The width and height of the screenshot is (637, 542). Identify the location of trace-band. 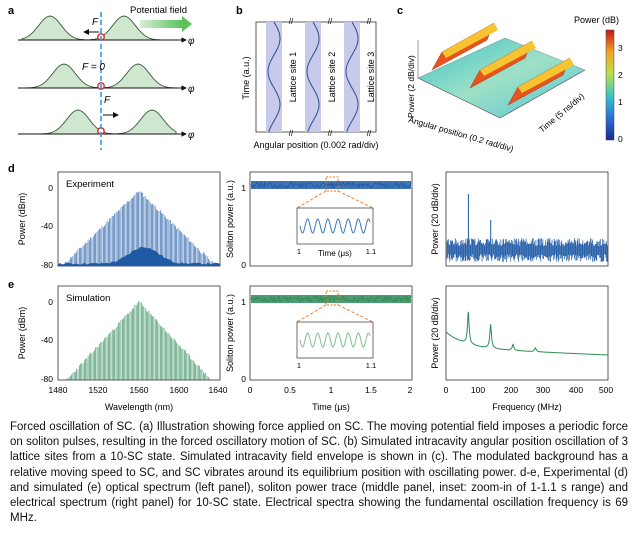
(331, 185).